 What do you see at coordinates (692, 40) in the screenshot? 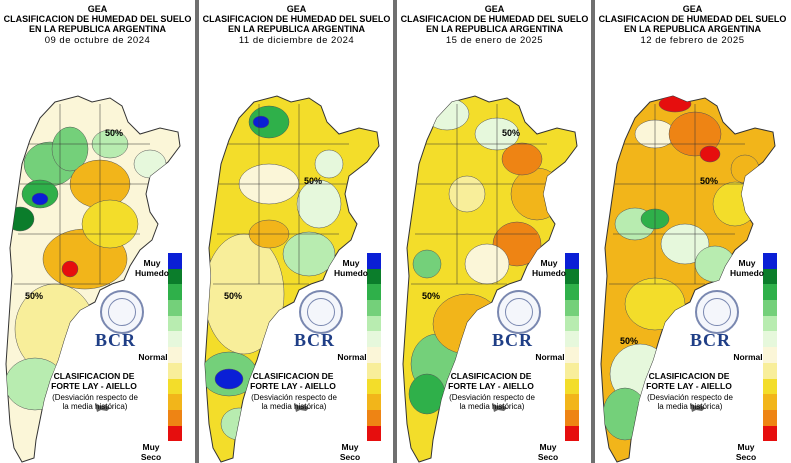
I see `map-date: 12 de febrero de 2025` at bounding box center [692, 40].